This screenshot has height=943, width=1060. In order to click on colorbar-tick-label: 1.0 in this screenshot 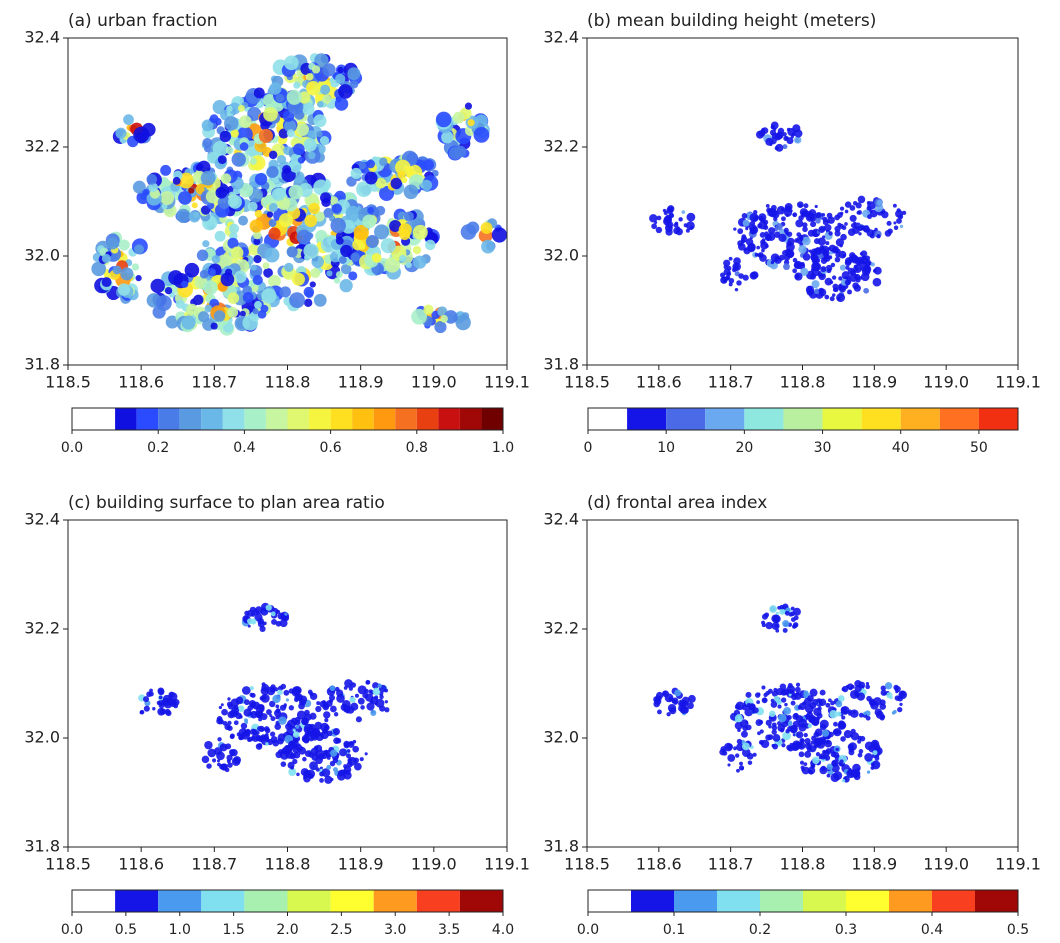, I will do `click(503, 448)`.